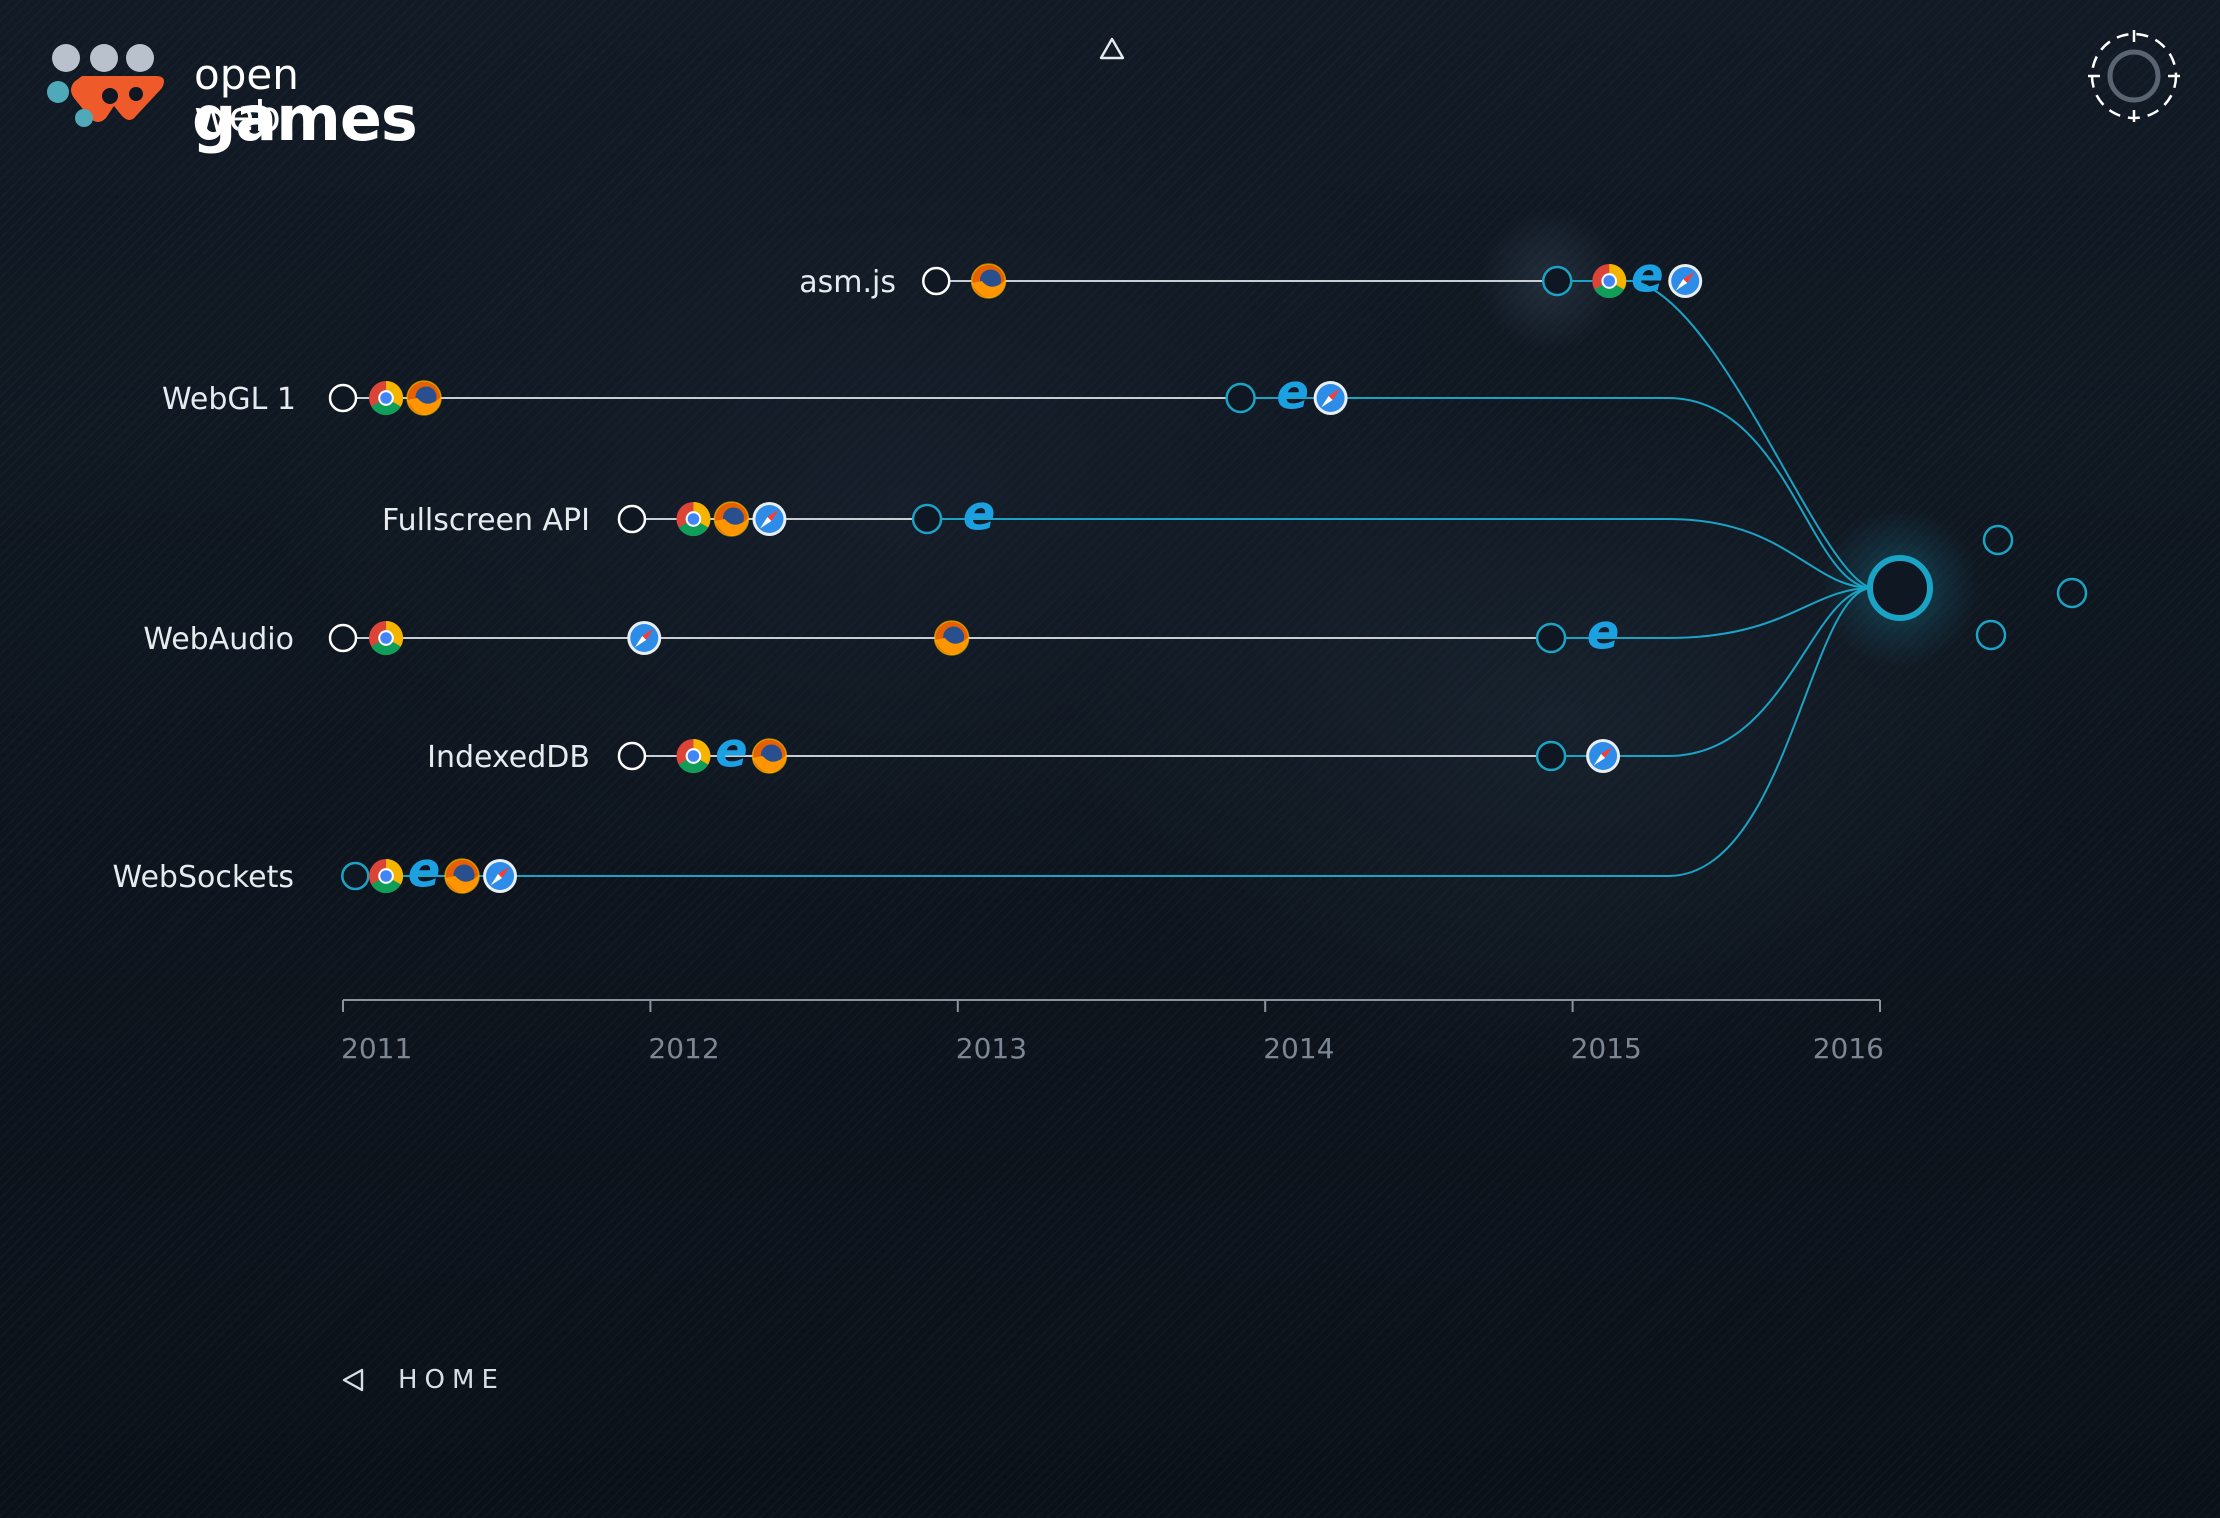 This screenshot has height=1518, width=2220. What do you see at coordinates (105, 85) in the screenshot?
I see `logo-dots-icon` at bounding box center [105, 85].